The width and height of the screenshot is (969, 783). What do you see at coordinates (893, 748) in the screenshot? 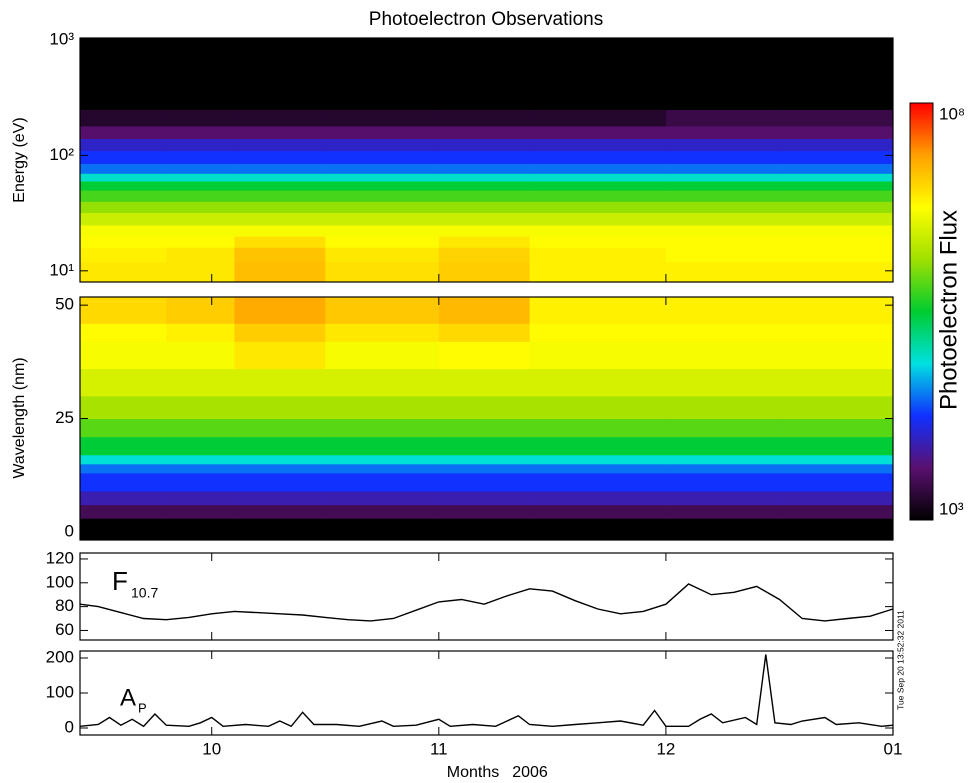
I see `x-tick-label: 01` at bounding box center [893, 748].